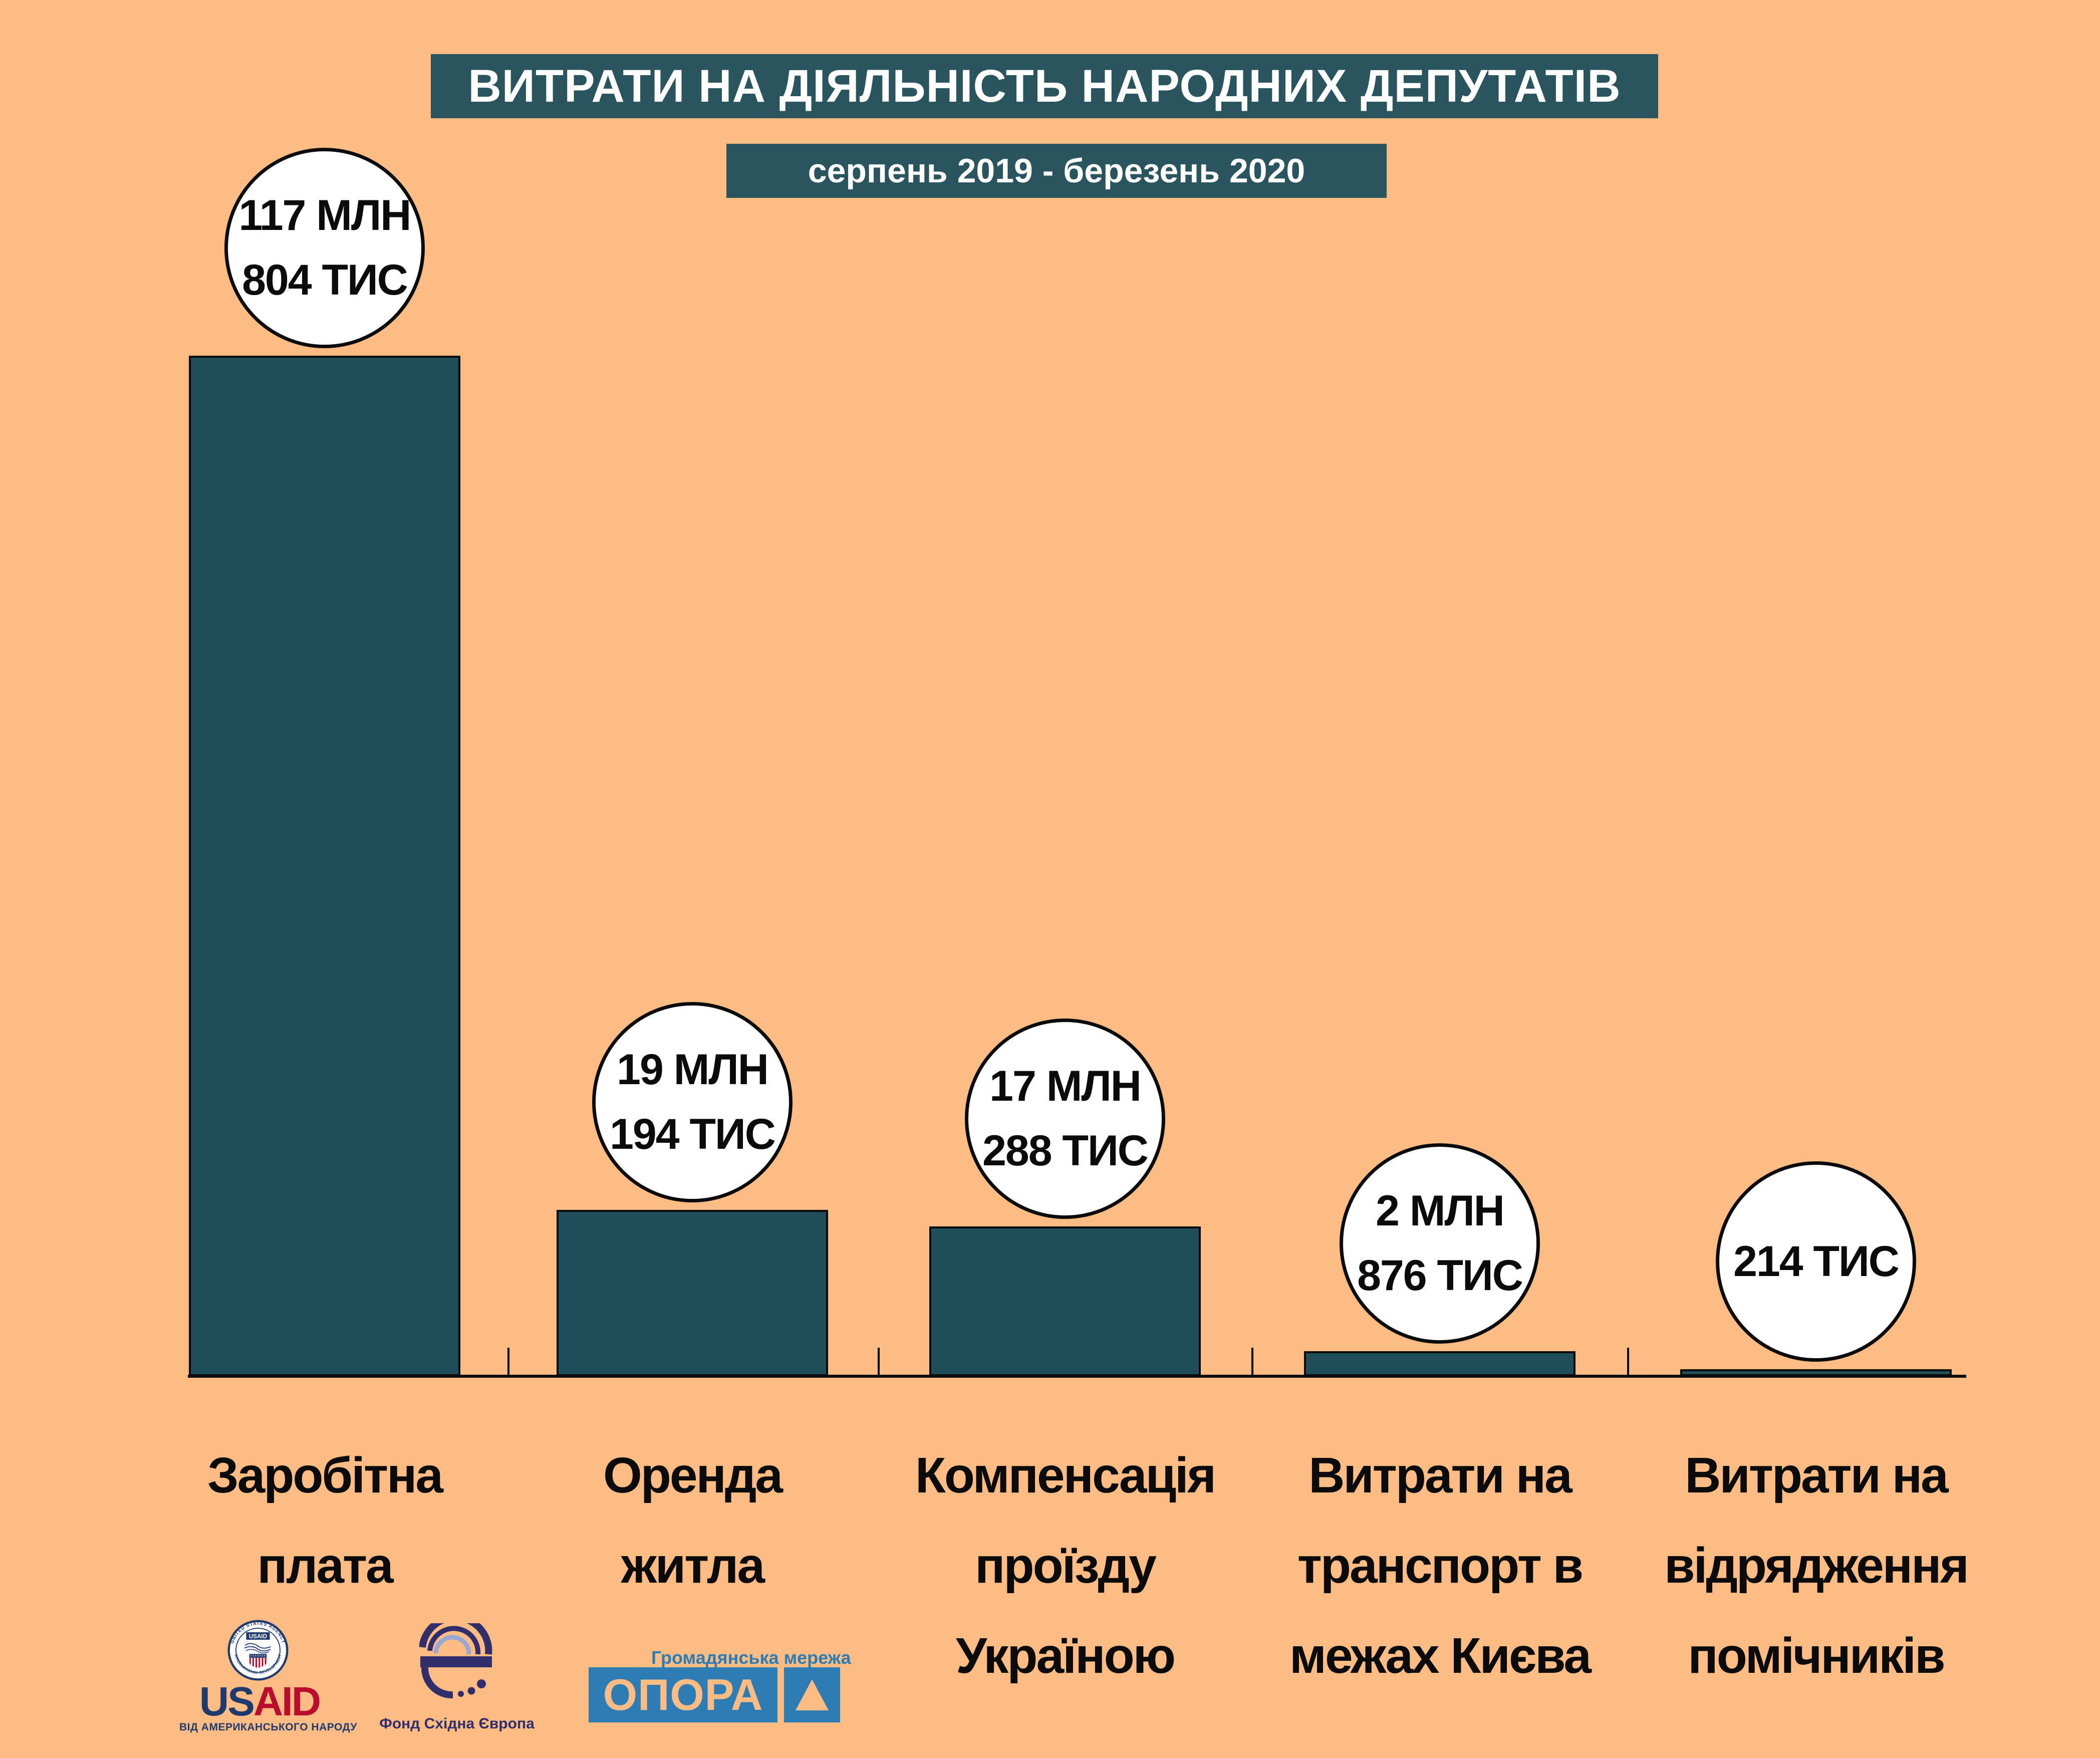  I want to click on category-label-line: межах Києва, so click(1441, 1656).